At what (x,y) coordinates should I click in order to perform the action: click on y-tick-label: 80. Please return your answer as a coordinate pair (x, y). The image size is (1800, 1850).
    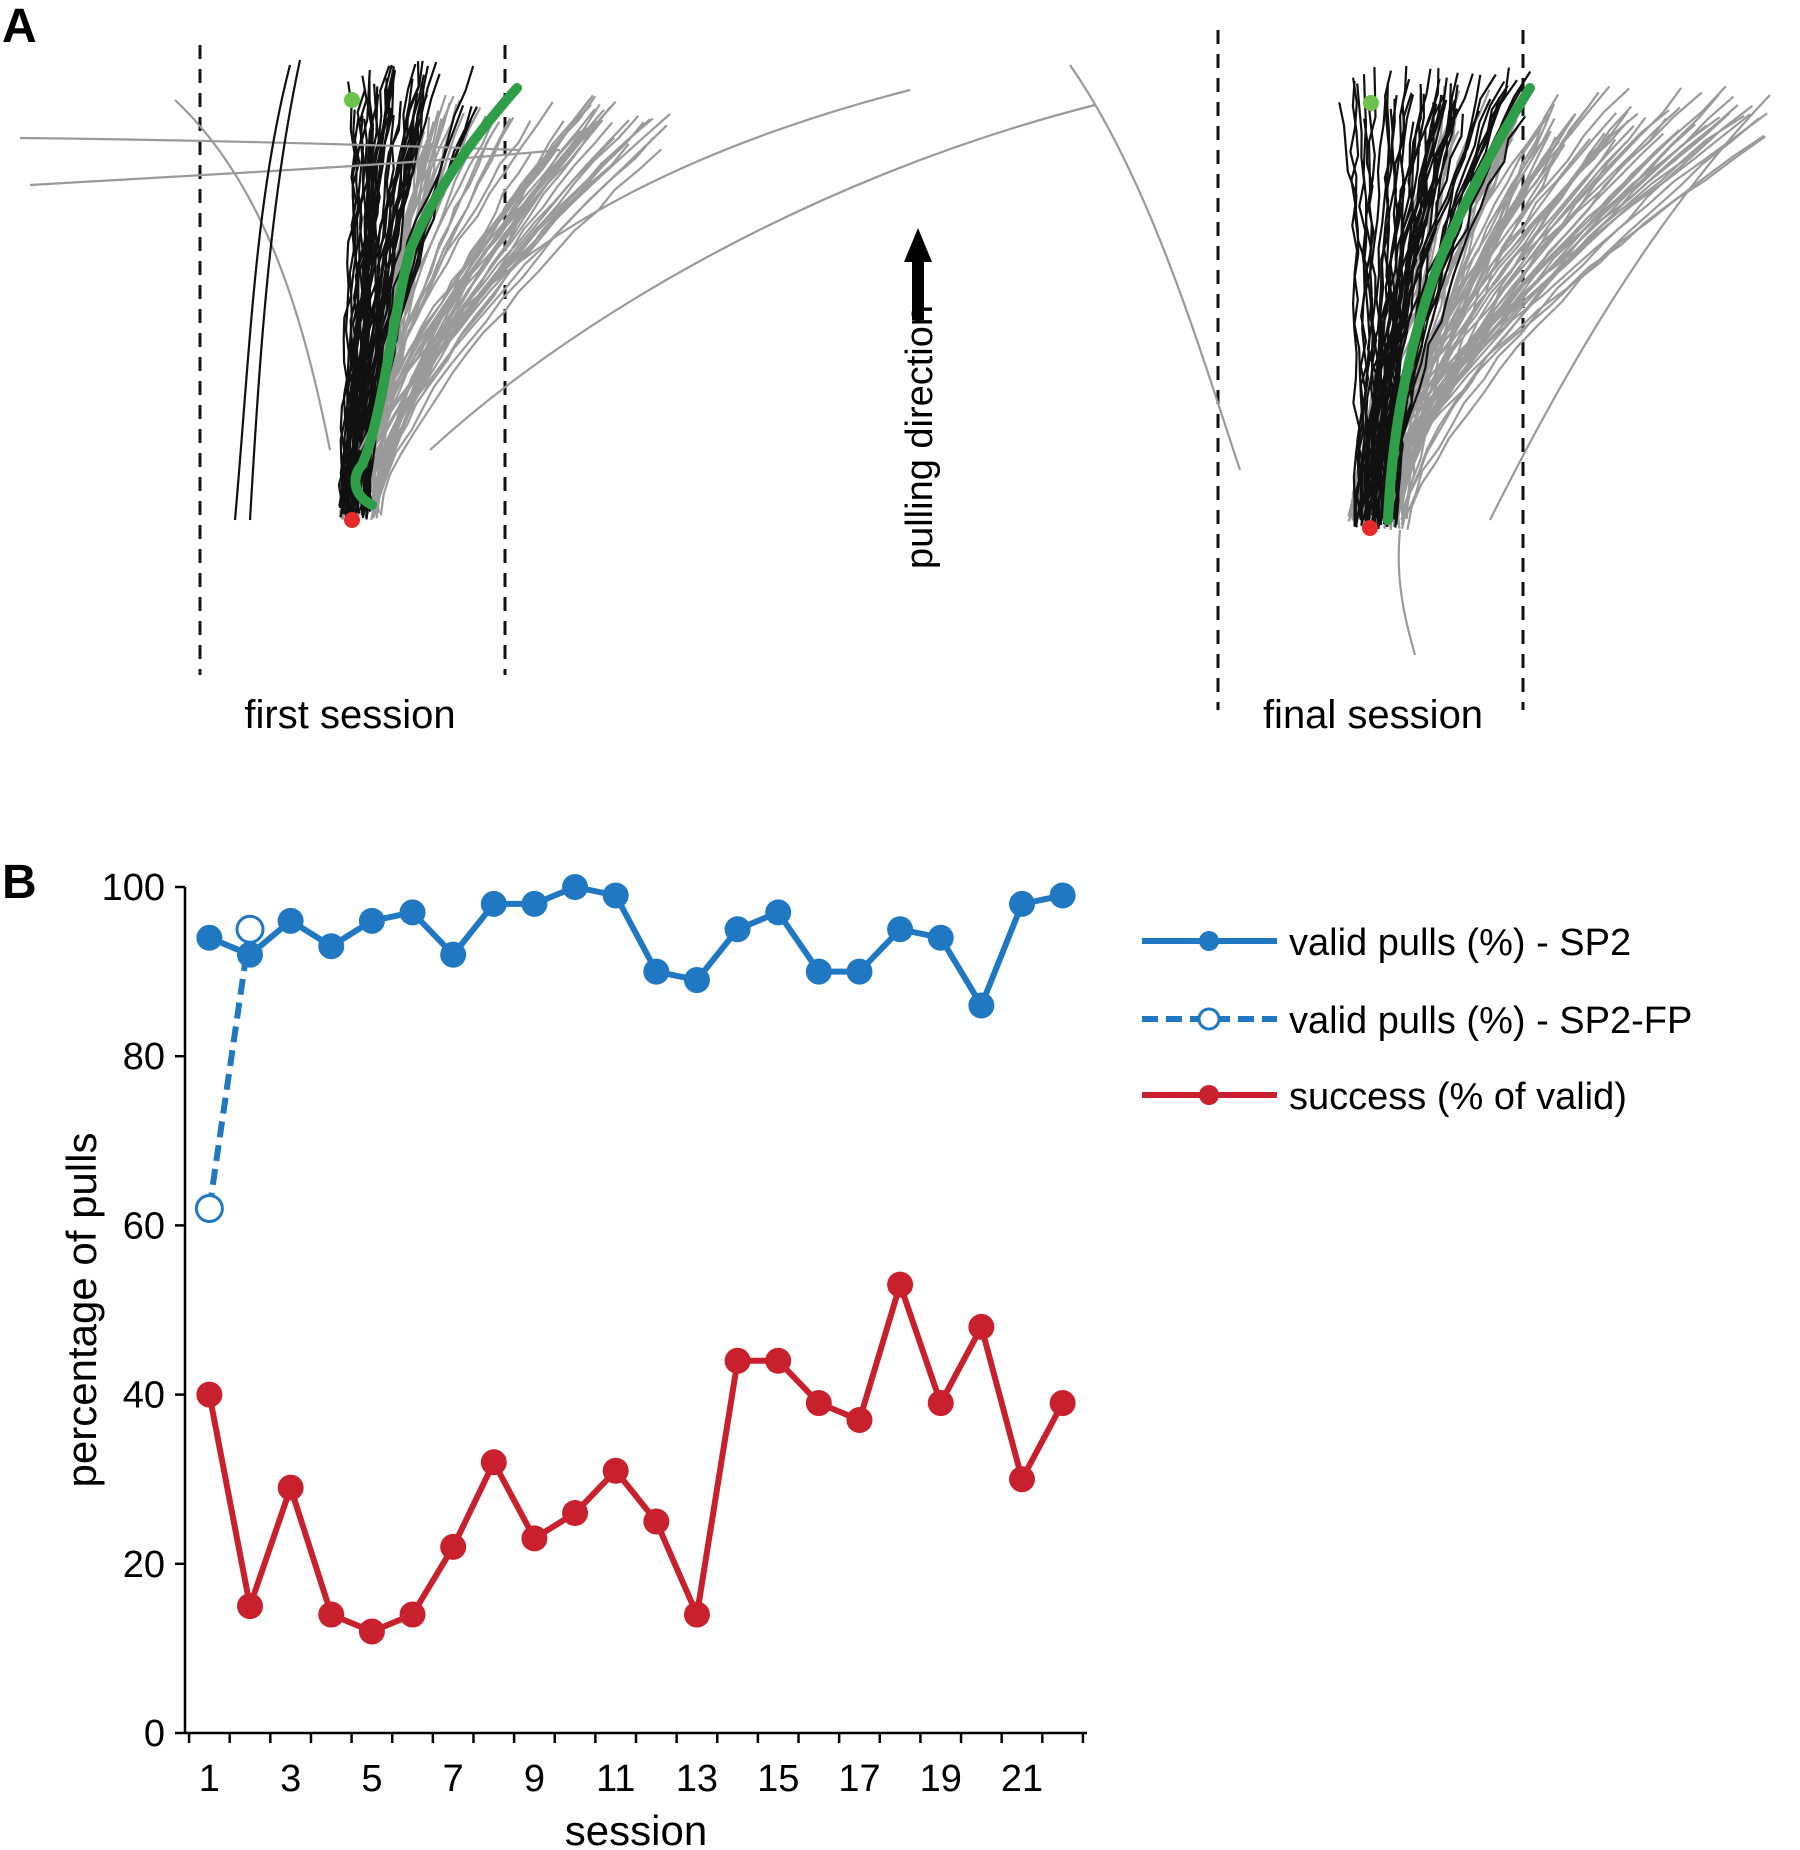
    Looking at the image, I should click on (144, 1057).